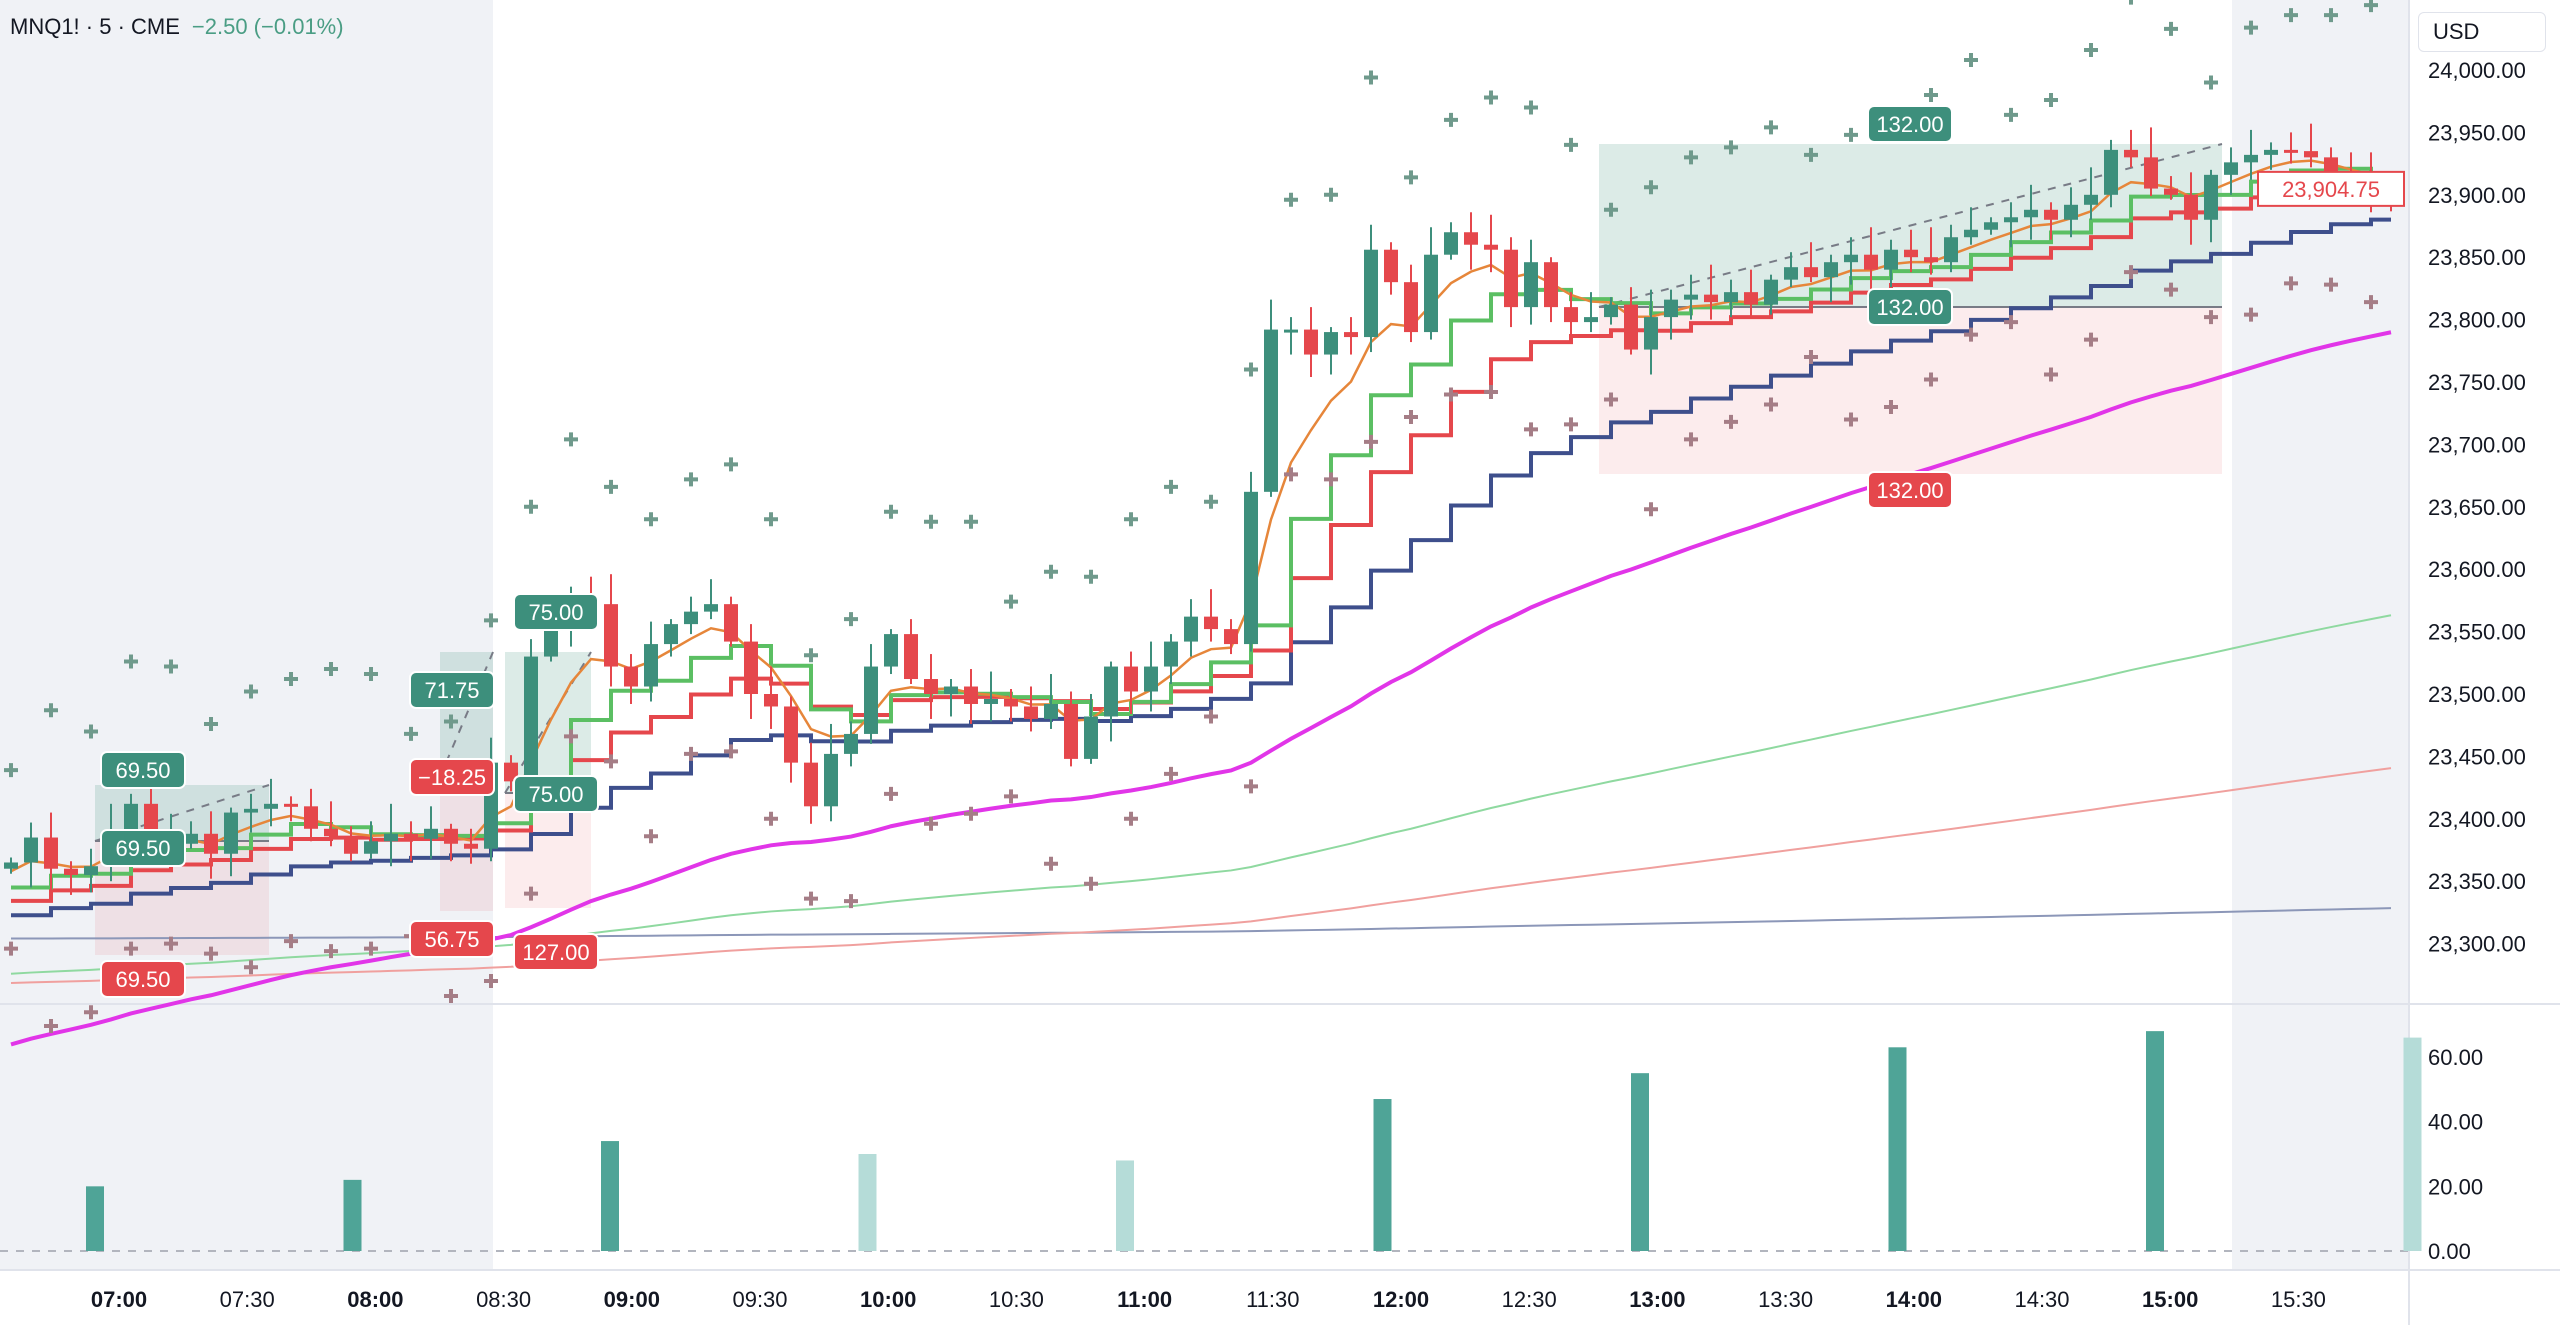 Image resolution: width=2560 pixels, height=1325 pixels. I want to click on volume-tick-label: 60.00, so click(2455, 1057).